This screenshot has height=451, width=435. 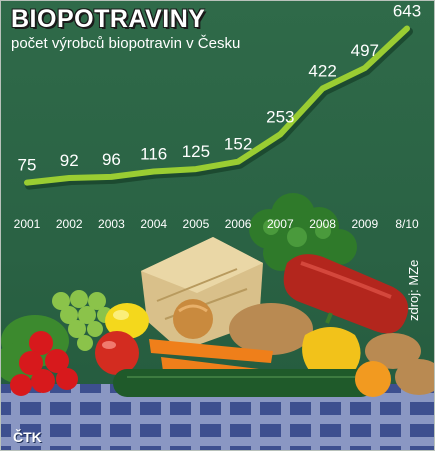 What do you see at coordinates (126, 43) in the screenshot?
I see `chart-subtitle: počet výrobců biopotravin v Česku` at bounding box center [126, 43].